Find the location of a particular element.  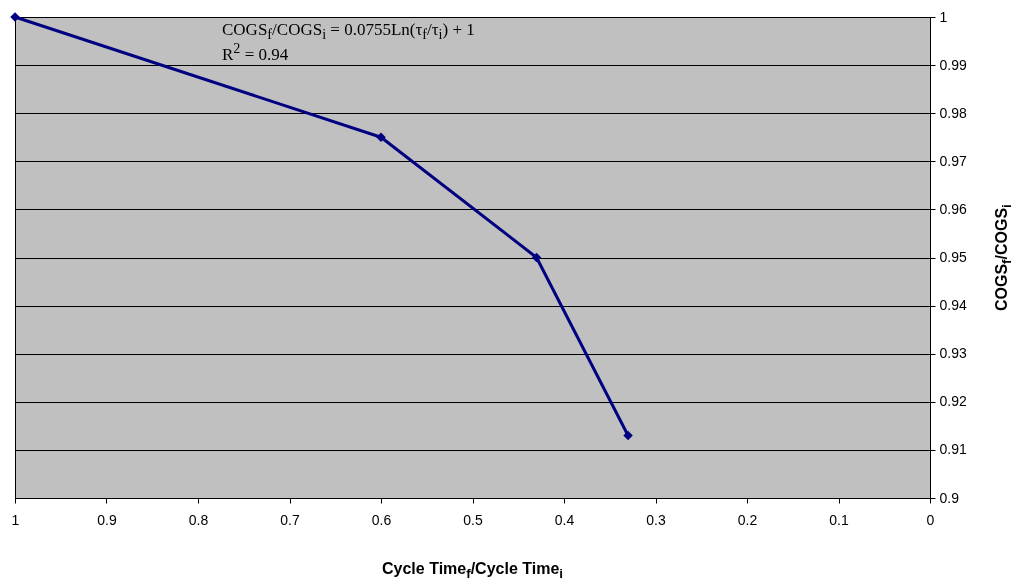

x-tick-label: 0.8 is located at coordinates (198, 519).